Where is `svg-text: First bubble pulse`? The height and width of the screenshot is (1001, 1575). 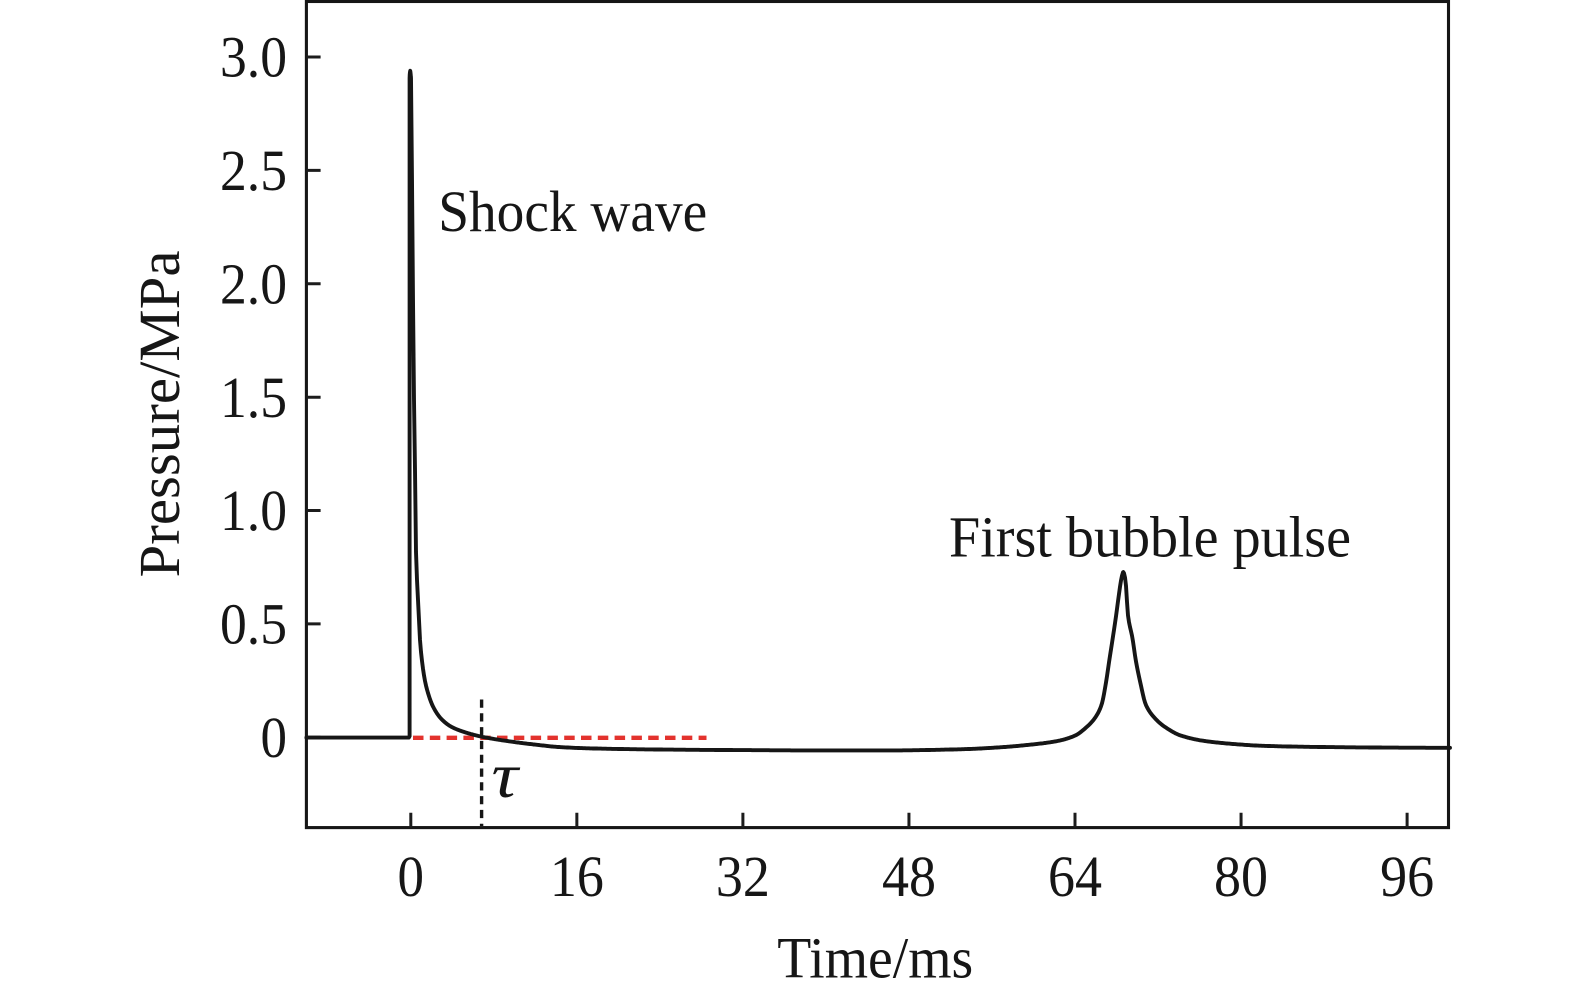
svg-text: First bubble pulse is located at coordinates (1150, 537).